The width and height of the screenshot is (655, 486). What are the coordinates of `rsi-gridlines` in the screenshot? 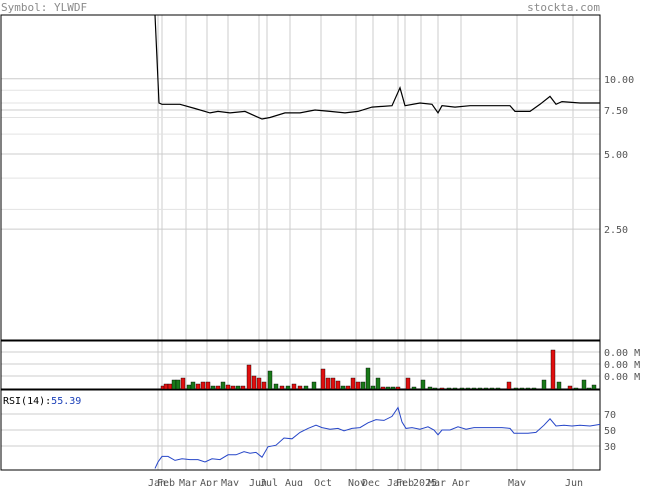 It's located at (300, 430).